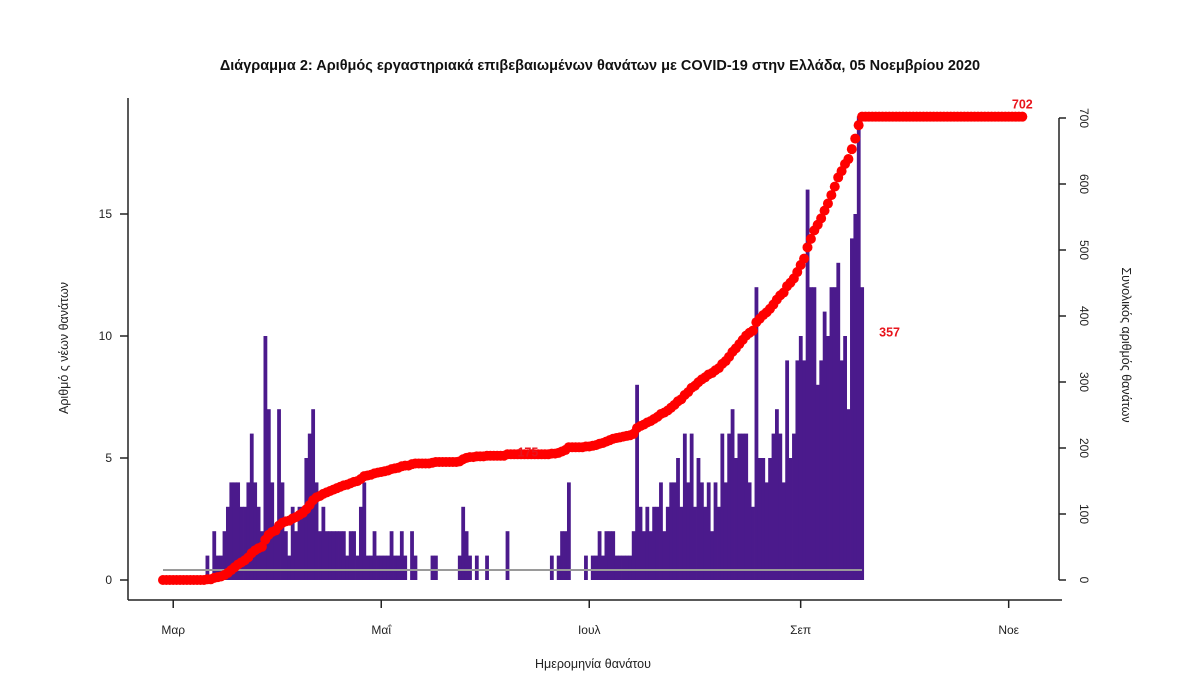 The width and height of the screenshot is (1200, 689). Describe the element at coordinates (1084, 118) in the screenshot. I see `y2-tick-label: 700` at that location.